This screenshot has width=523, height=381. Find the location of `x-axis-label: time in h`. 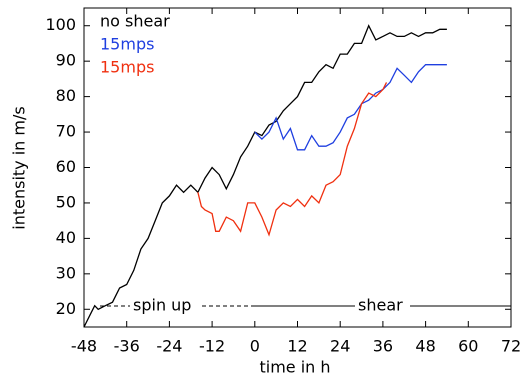

x-axis-label: time in h is located at coordinates (294, 367).